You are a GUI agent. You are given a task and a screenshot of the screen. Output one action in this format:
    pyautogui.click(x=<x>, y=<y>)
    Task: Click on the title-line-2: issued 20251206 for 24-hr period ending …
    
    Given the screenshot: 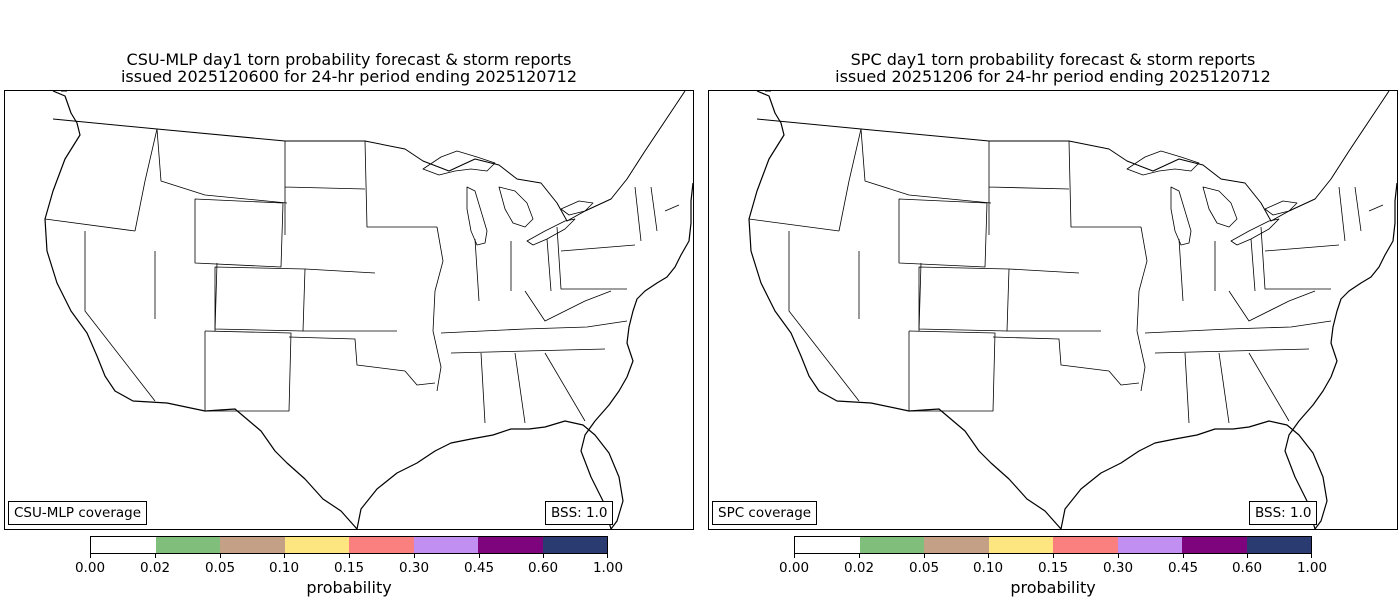 What is the action you would take?
    pyautogui.click(x=1053, y=76)
    